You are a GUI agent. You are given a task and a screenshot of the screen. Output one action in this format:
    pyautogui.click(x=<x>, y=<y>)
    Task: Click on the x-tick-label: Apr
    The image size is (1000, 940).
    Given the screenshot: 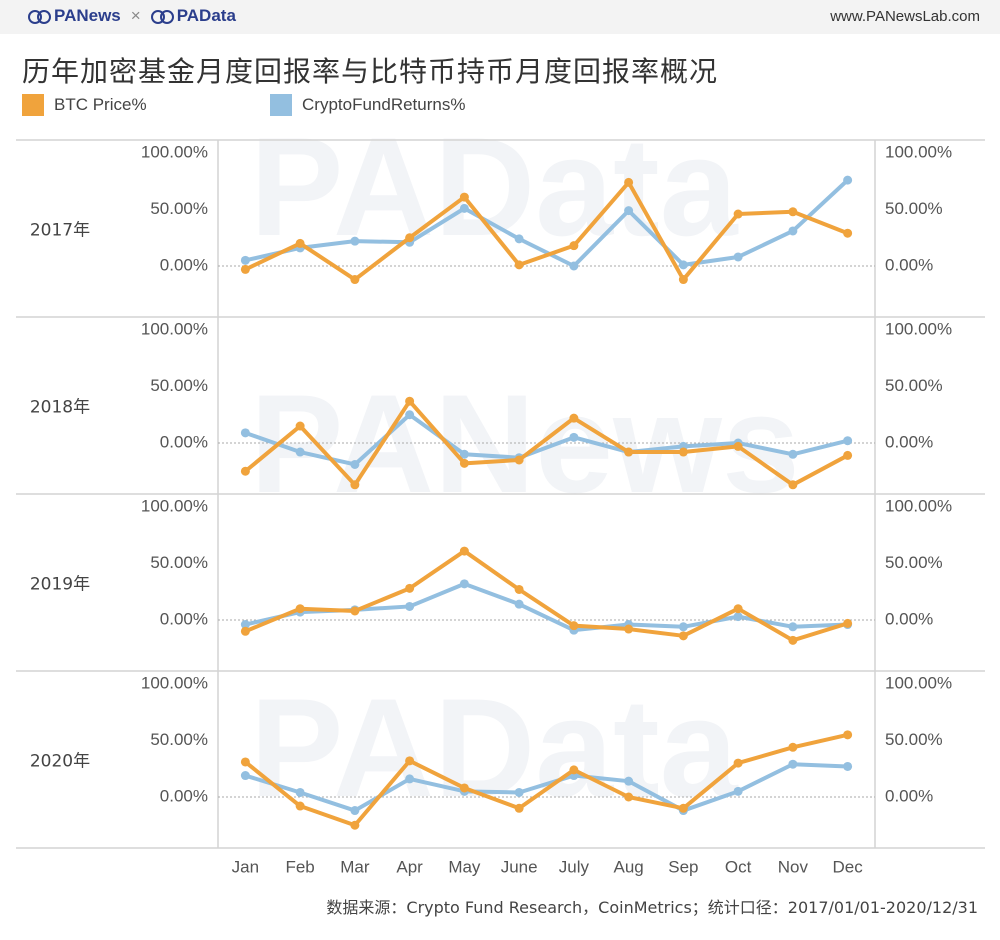 What is the action you would take?
    pyautogui.click(x=409, y=866)
    